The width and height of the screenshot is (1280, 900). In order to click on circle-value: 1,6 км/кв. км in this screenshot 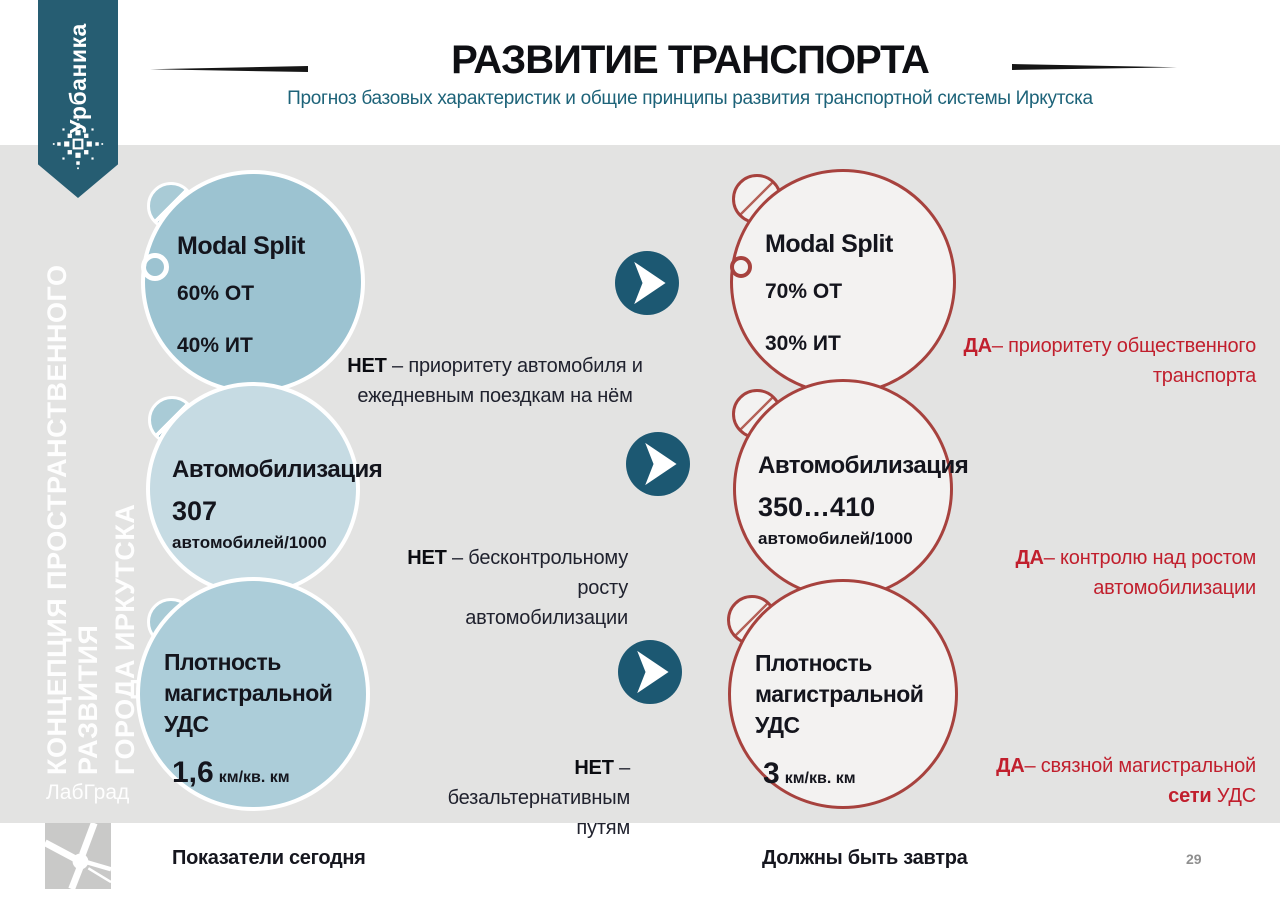, I will do `click(231, 772)`.